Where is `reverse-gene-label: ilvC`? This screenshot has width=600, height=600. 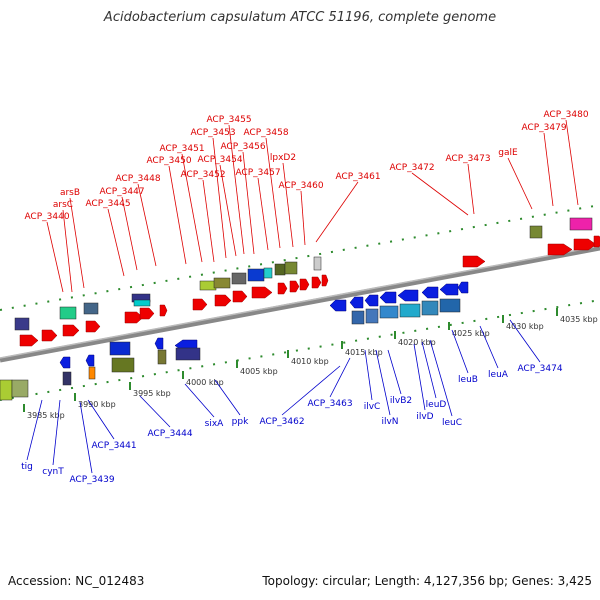 reverse-gene-label: ilvC is located at coordinates (372, 407).